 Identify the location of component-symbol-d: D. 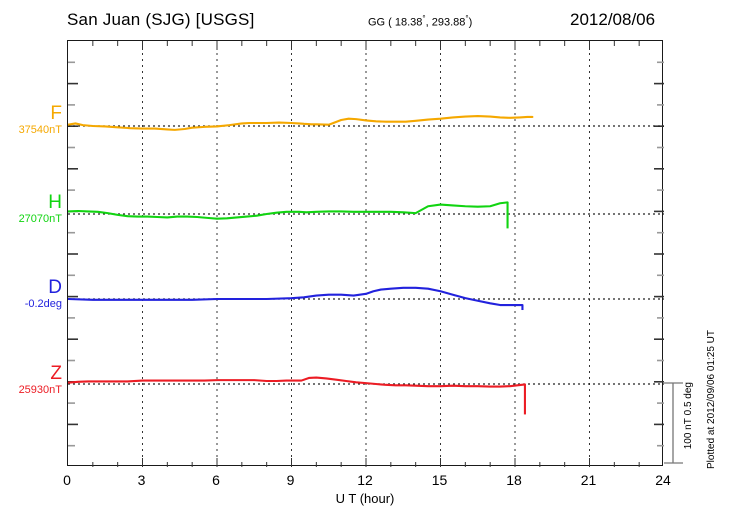
(55, 287).